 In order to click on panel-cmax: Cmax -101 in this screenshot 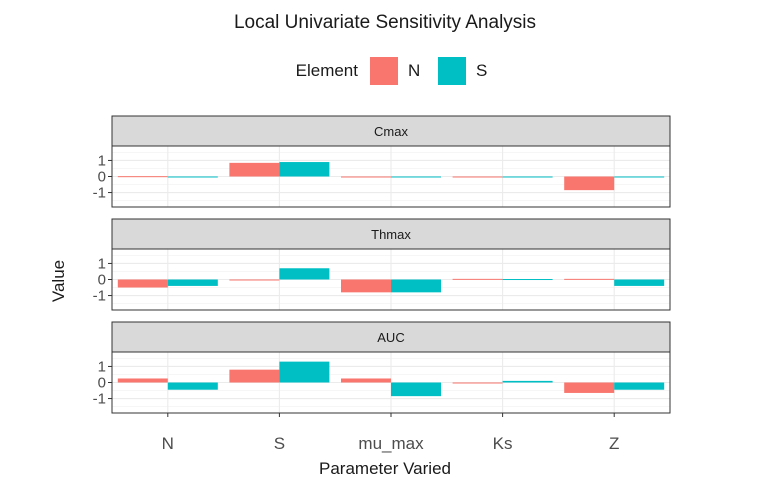, I will do `click(382, 161)`.